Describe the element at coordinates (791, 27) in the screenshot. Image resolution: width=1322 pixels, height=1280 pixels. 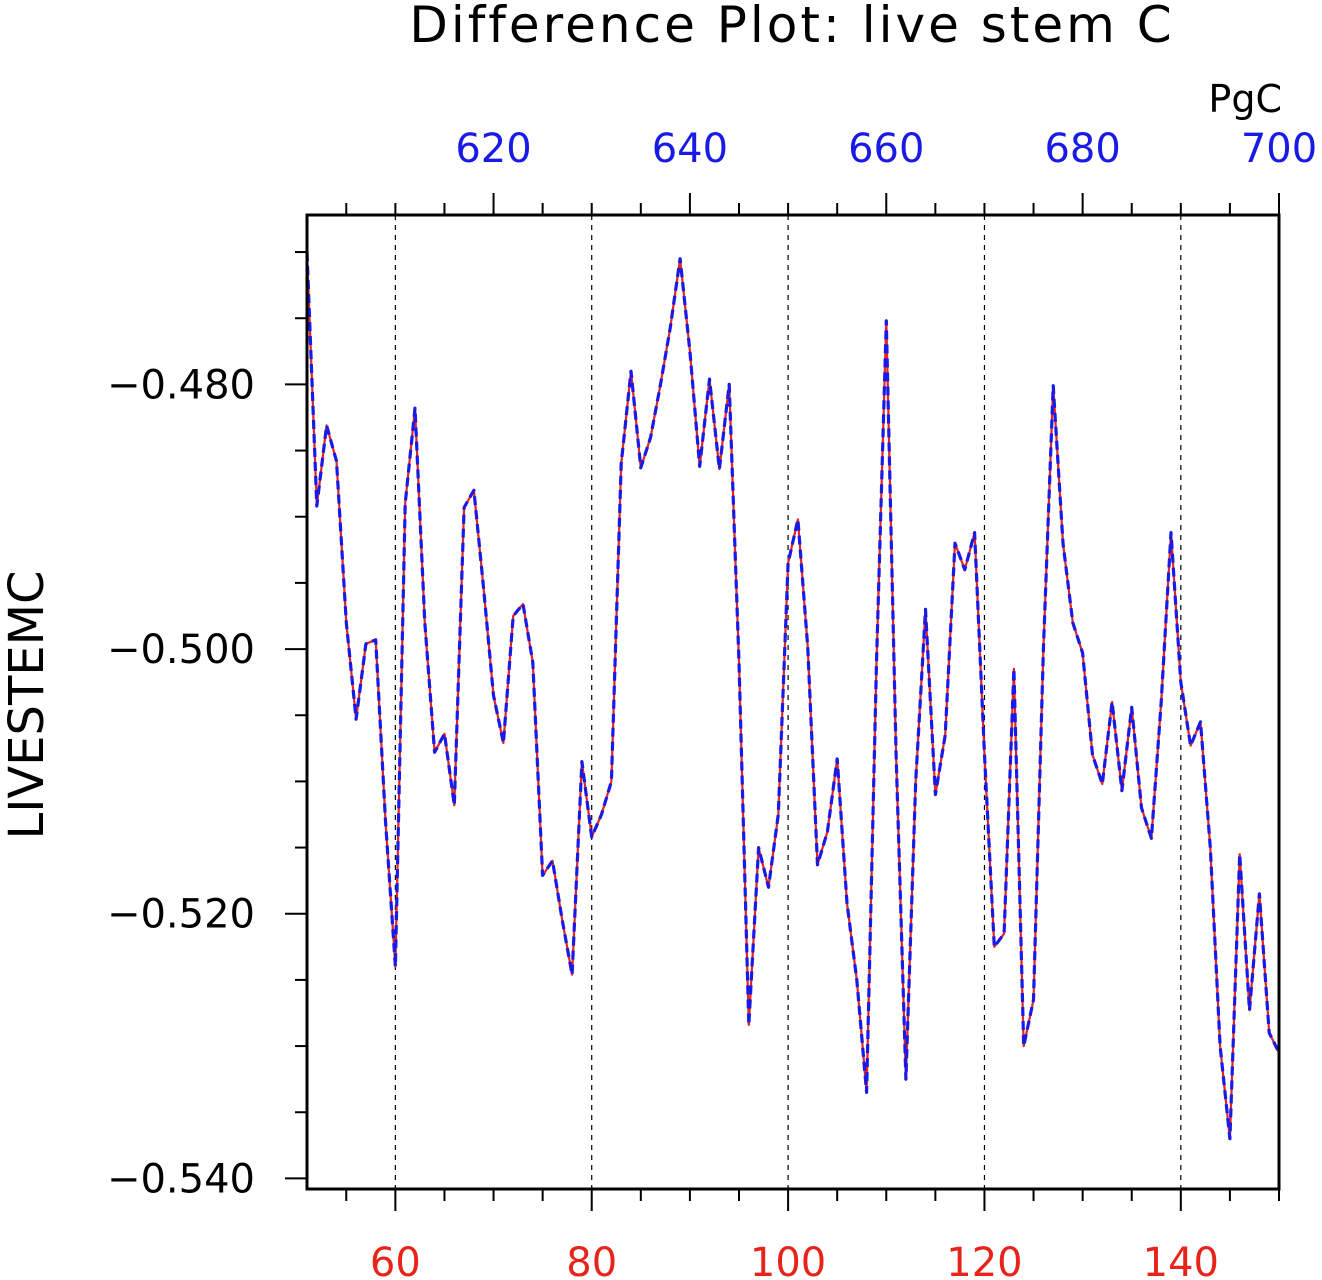
I see `chart-title: Difference Plot: live stem C` at that location.